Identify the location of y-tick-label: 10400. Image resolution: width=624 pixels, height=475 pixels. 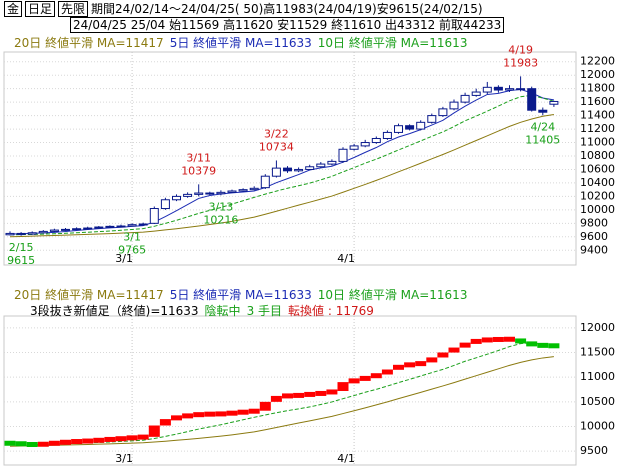
(597, 182).